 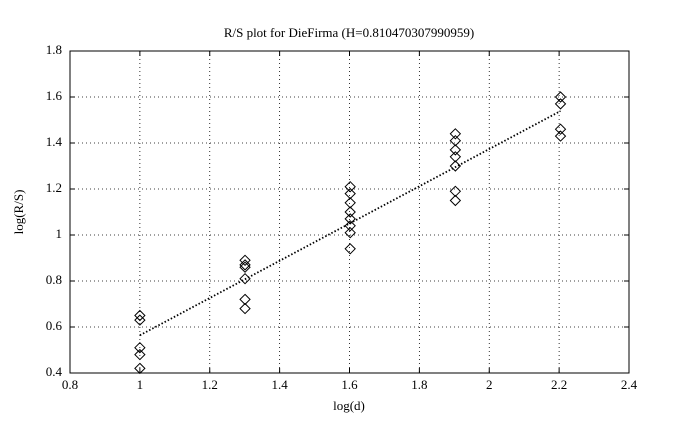 I want to click on x-tick-label: 0.8, so click(x=70, y=384).